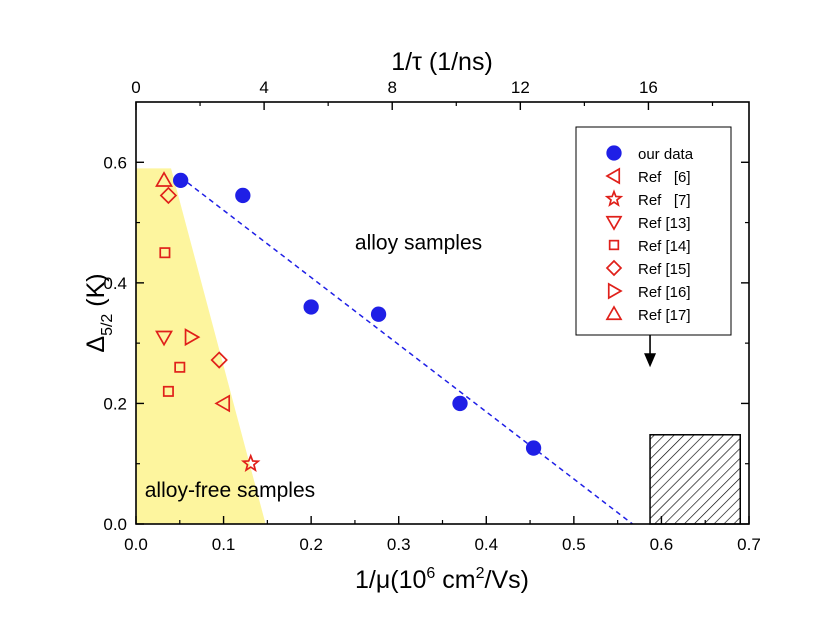 Image resolution: width=830 pixels, height=642 pixels. Describe the element at coordinates (648, 87) in the screenshot. I see `x2-tick-label-4: 16` at that location.